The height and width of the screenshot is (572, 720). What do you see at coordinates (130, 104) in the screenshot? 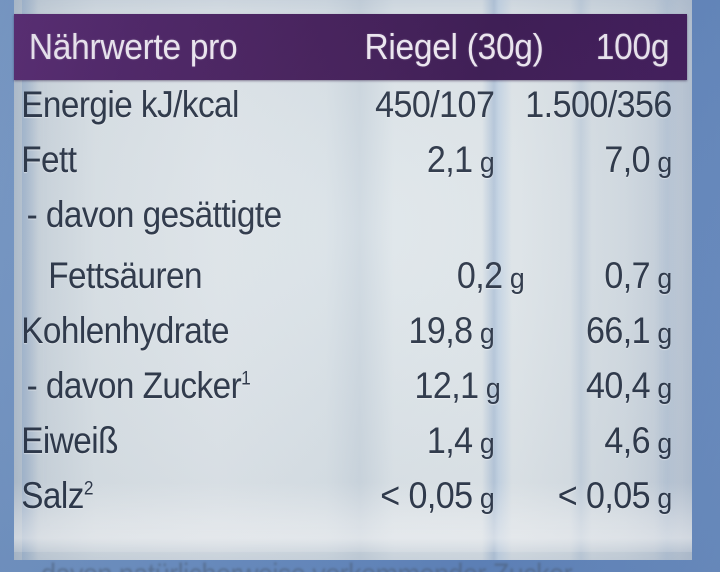
I see `nutrient-name: Energie kJ/kcal` at bounding box center [130, 104].